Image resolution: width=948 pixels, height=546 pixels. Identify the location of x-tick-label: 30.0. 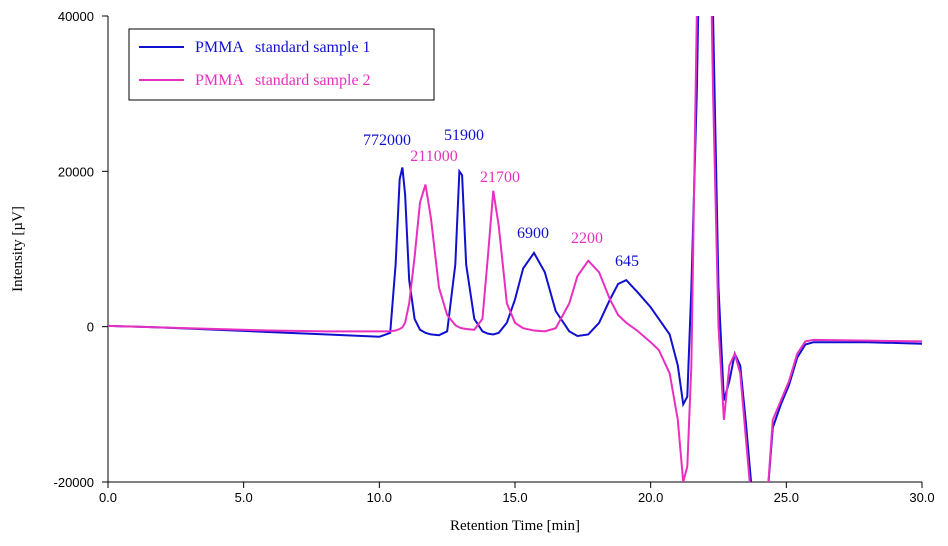
(921, 497).